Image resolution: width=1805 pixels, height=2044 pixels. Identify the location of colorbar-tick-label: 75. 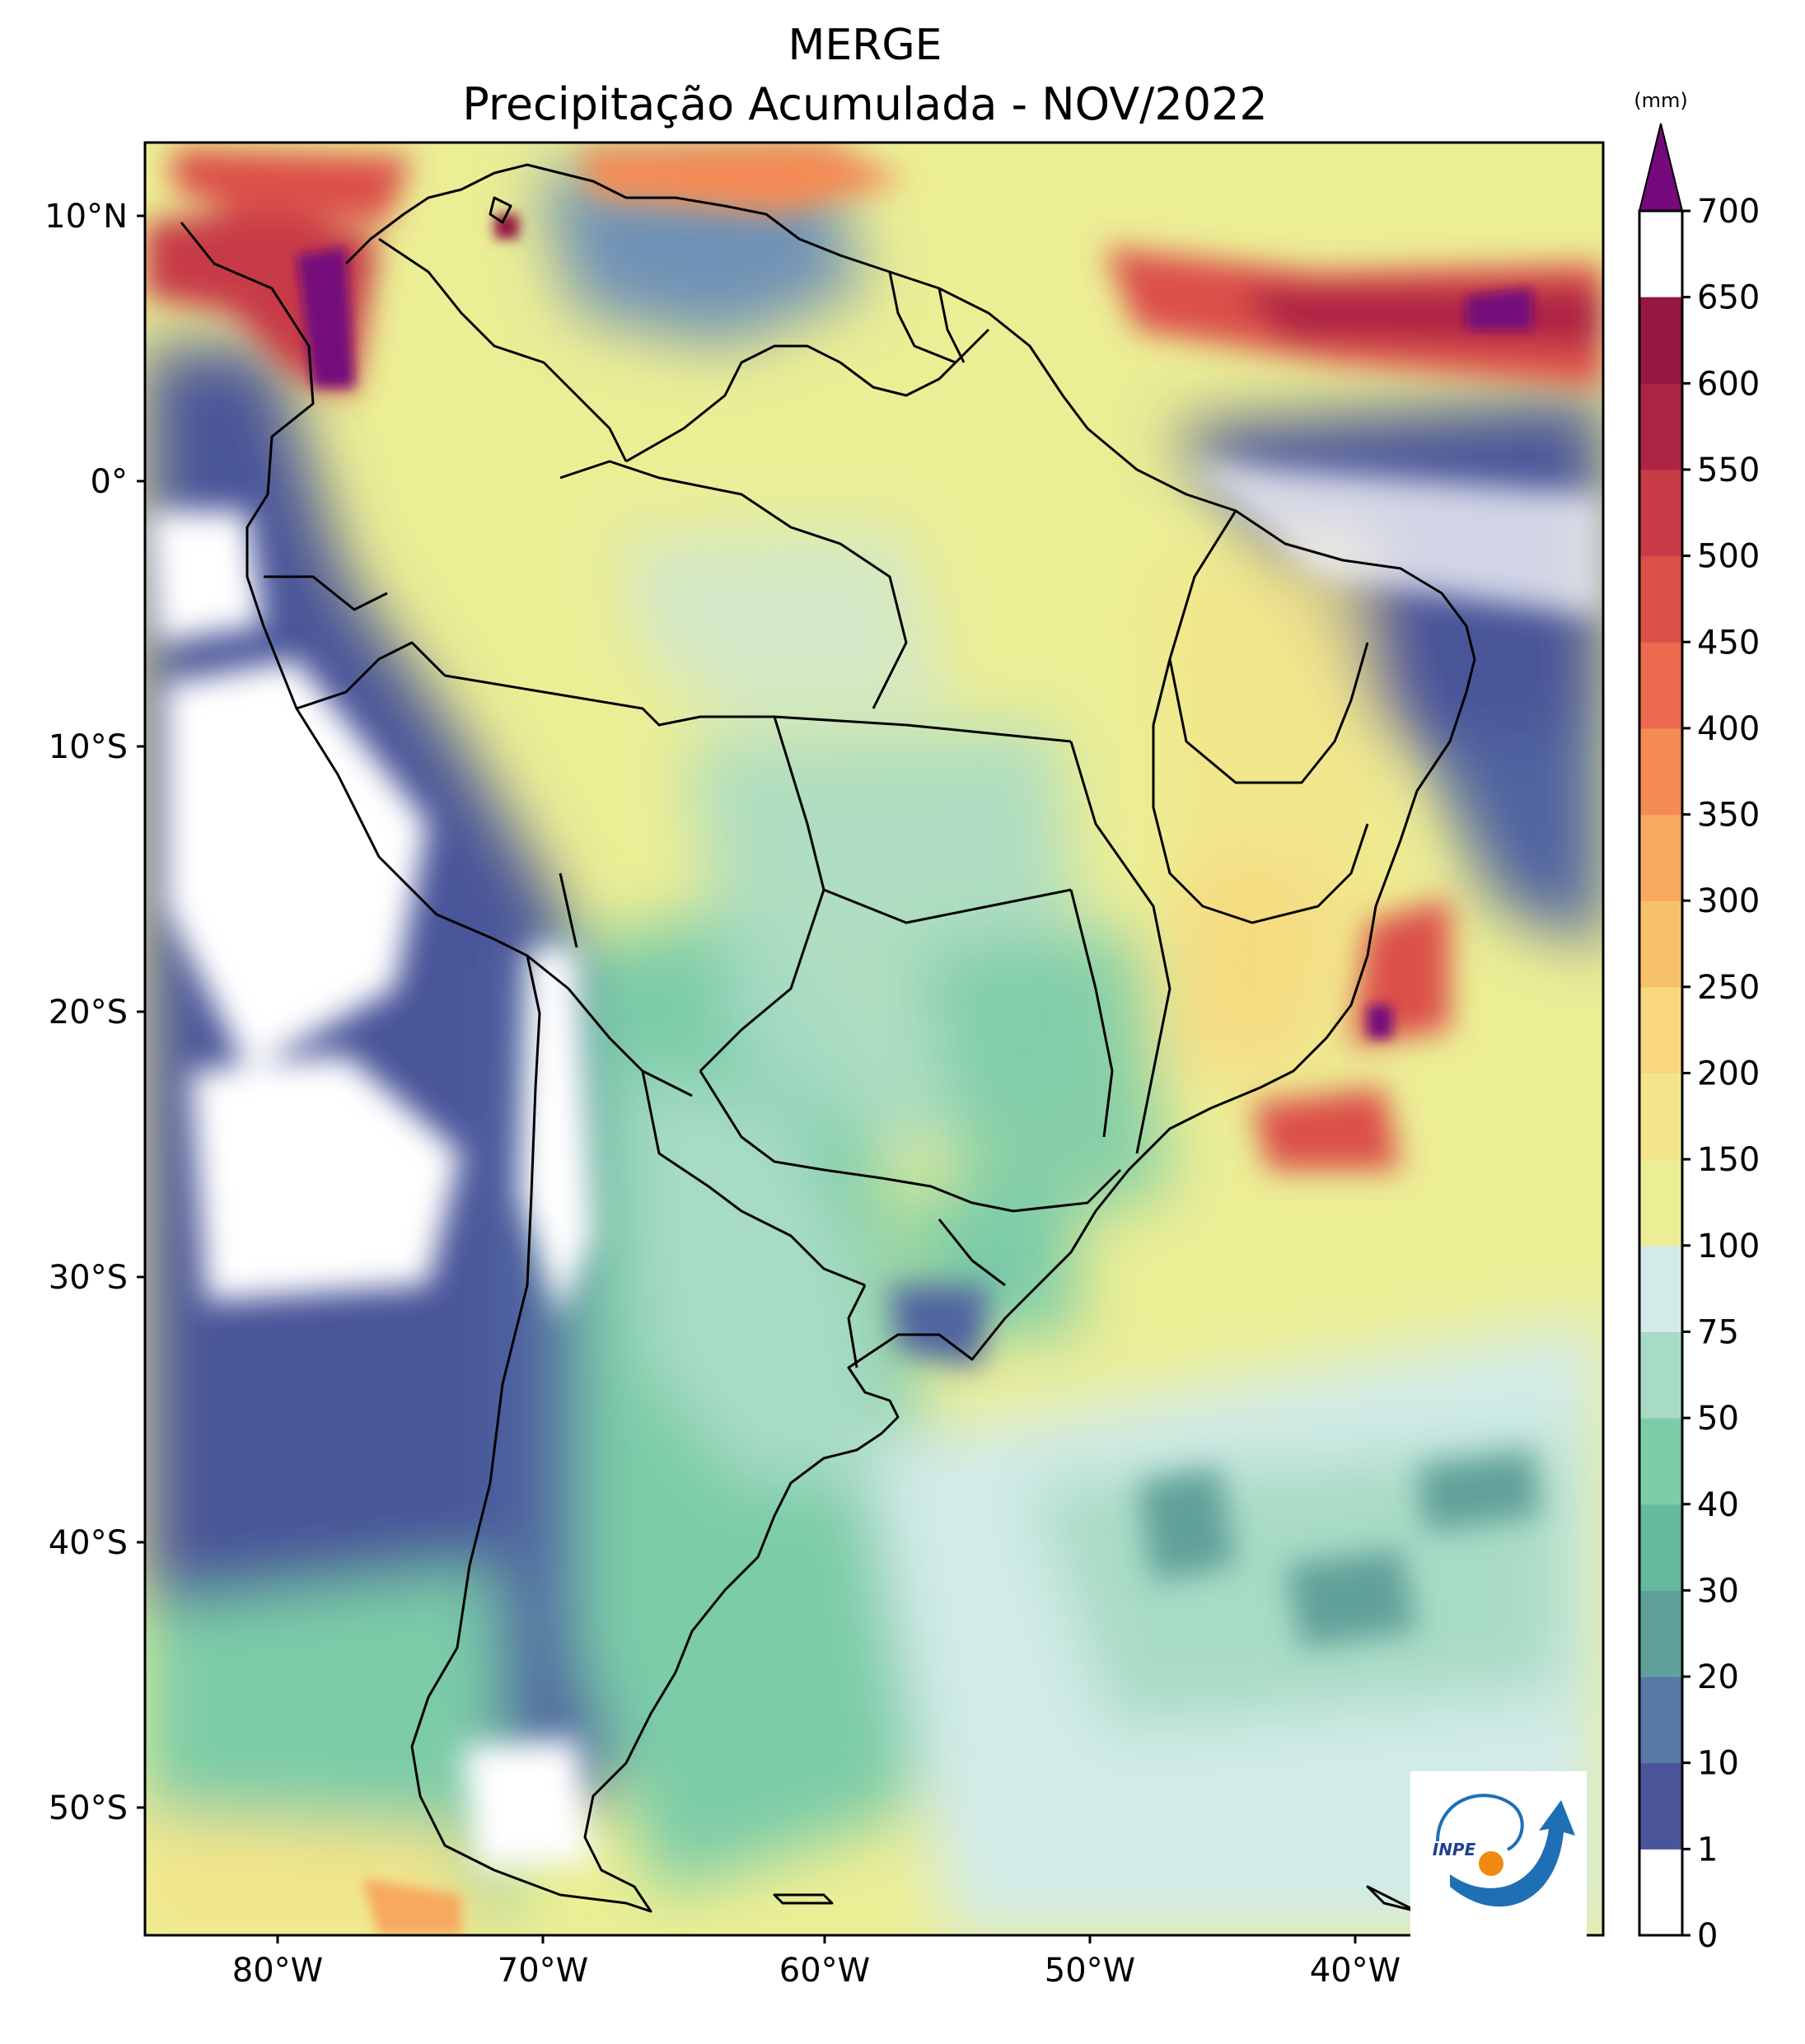
(1718, 1332).